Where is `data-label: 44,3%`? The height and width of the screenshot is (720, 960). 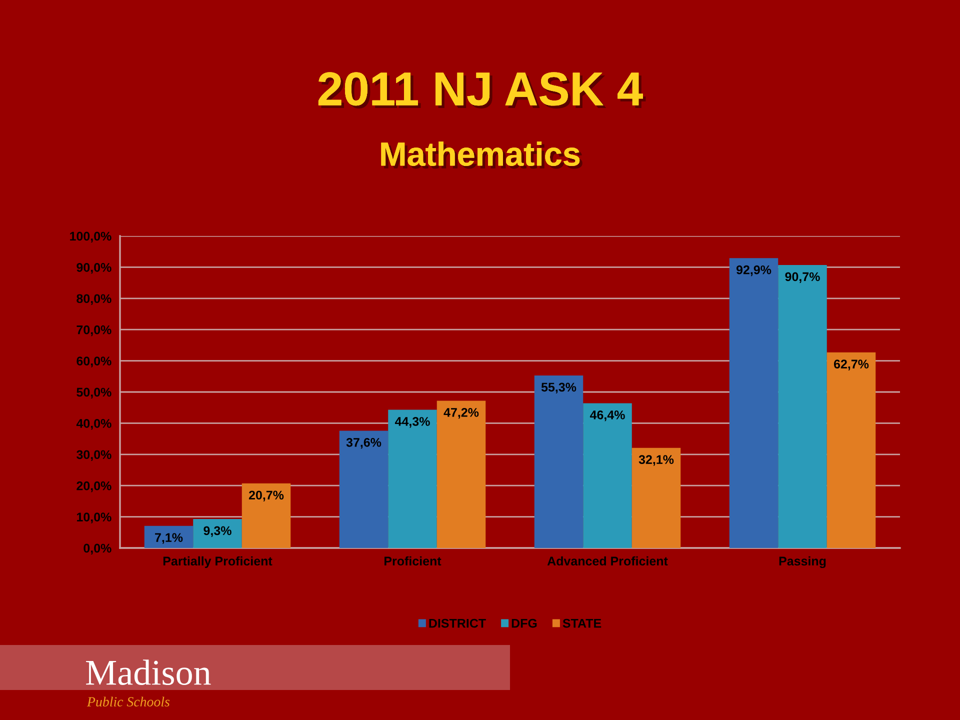 data-label: 44,3% is located at coordinates (412, 422).